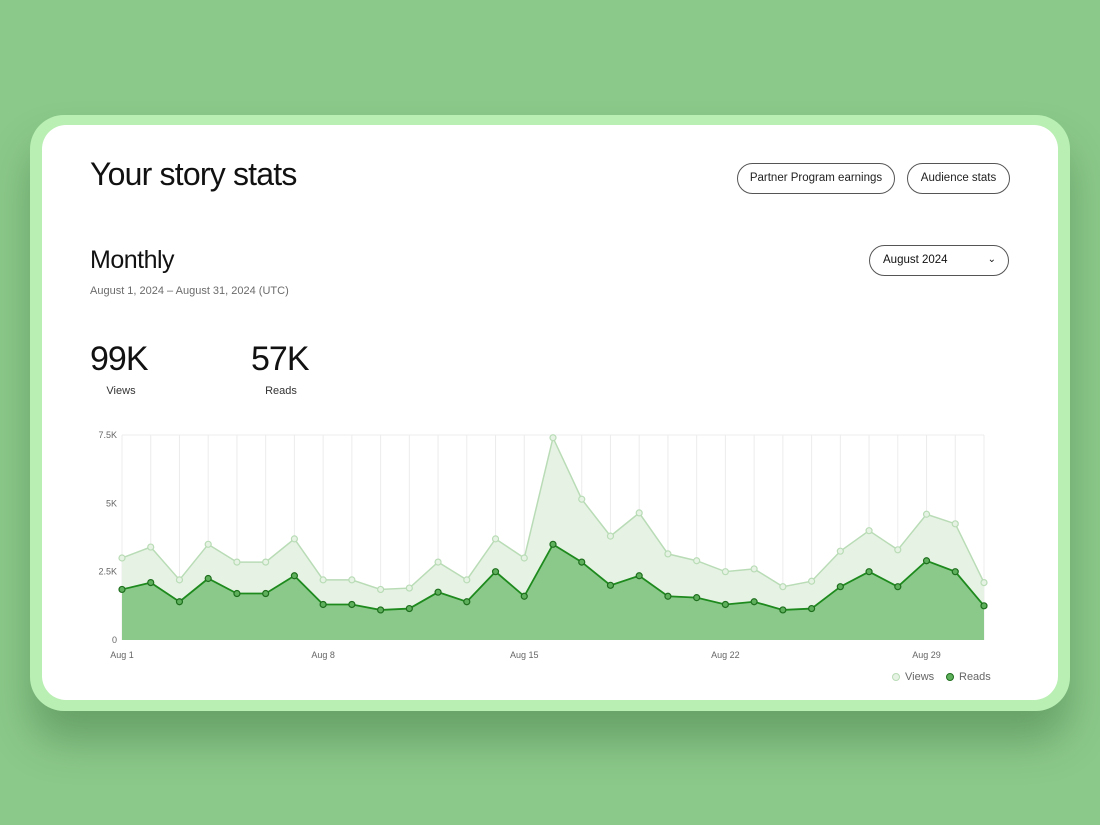 The image size is (1100, 825). Describe the element at coordinates (132, 260) in the screenshot. I see `period-heading: Monthly` at that location.